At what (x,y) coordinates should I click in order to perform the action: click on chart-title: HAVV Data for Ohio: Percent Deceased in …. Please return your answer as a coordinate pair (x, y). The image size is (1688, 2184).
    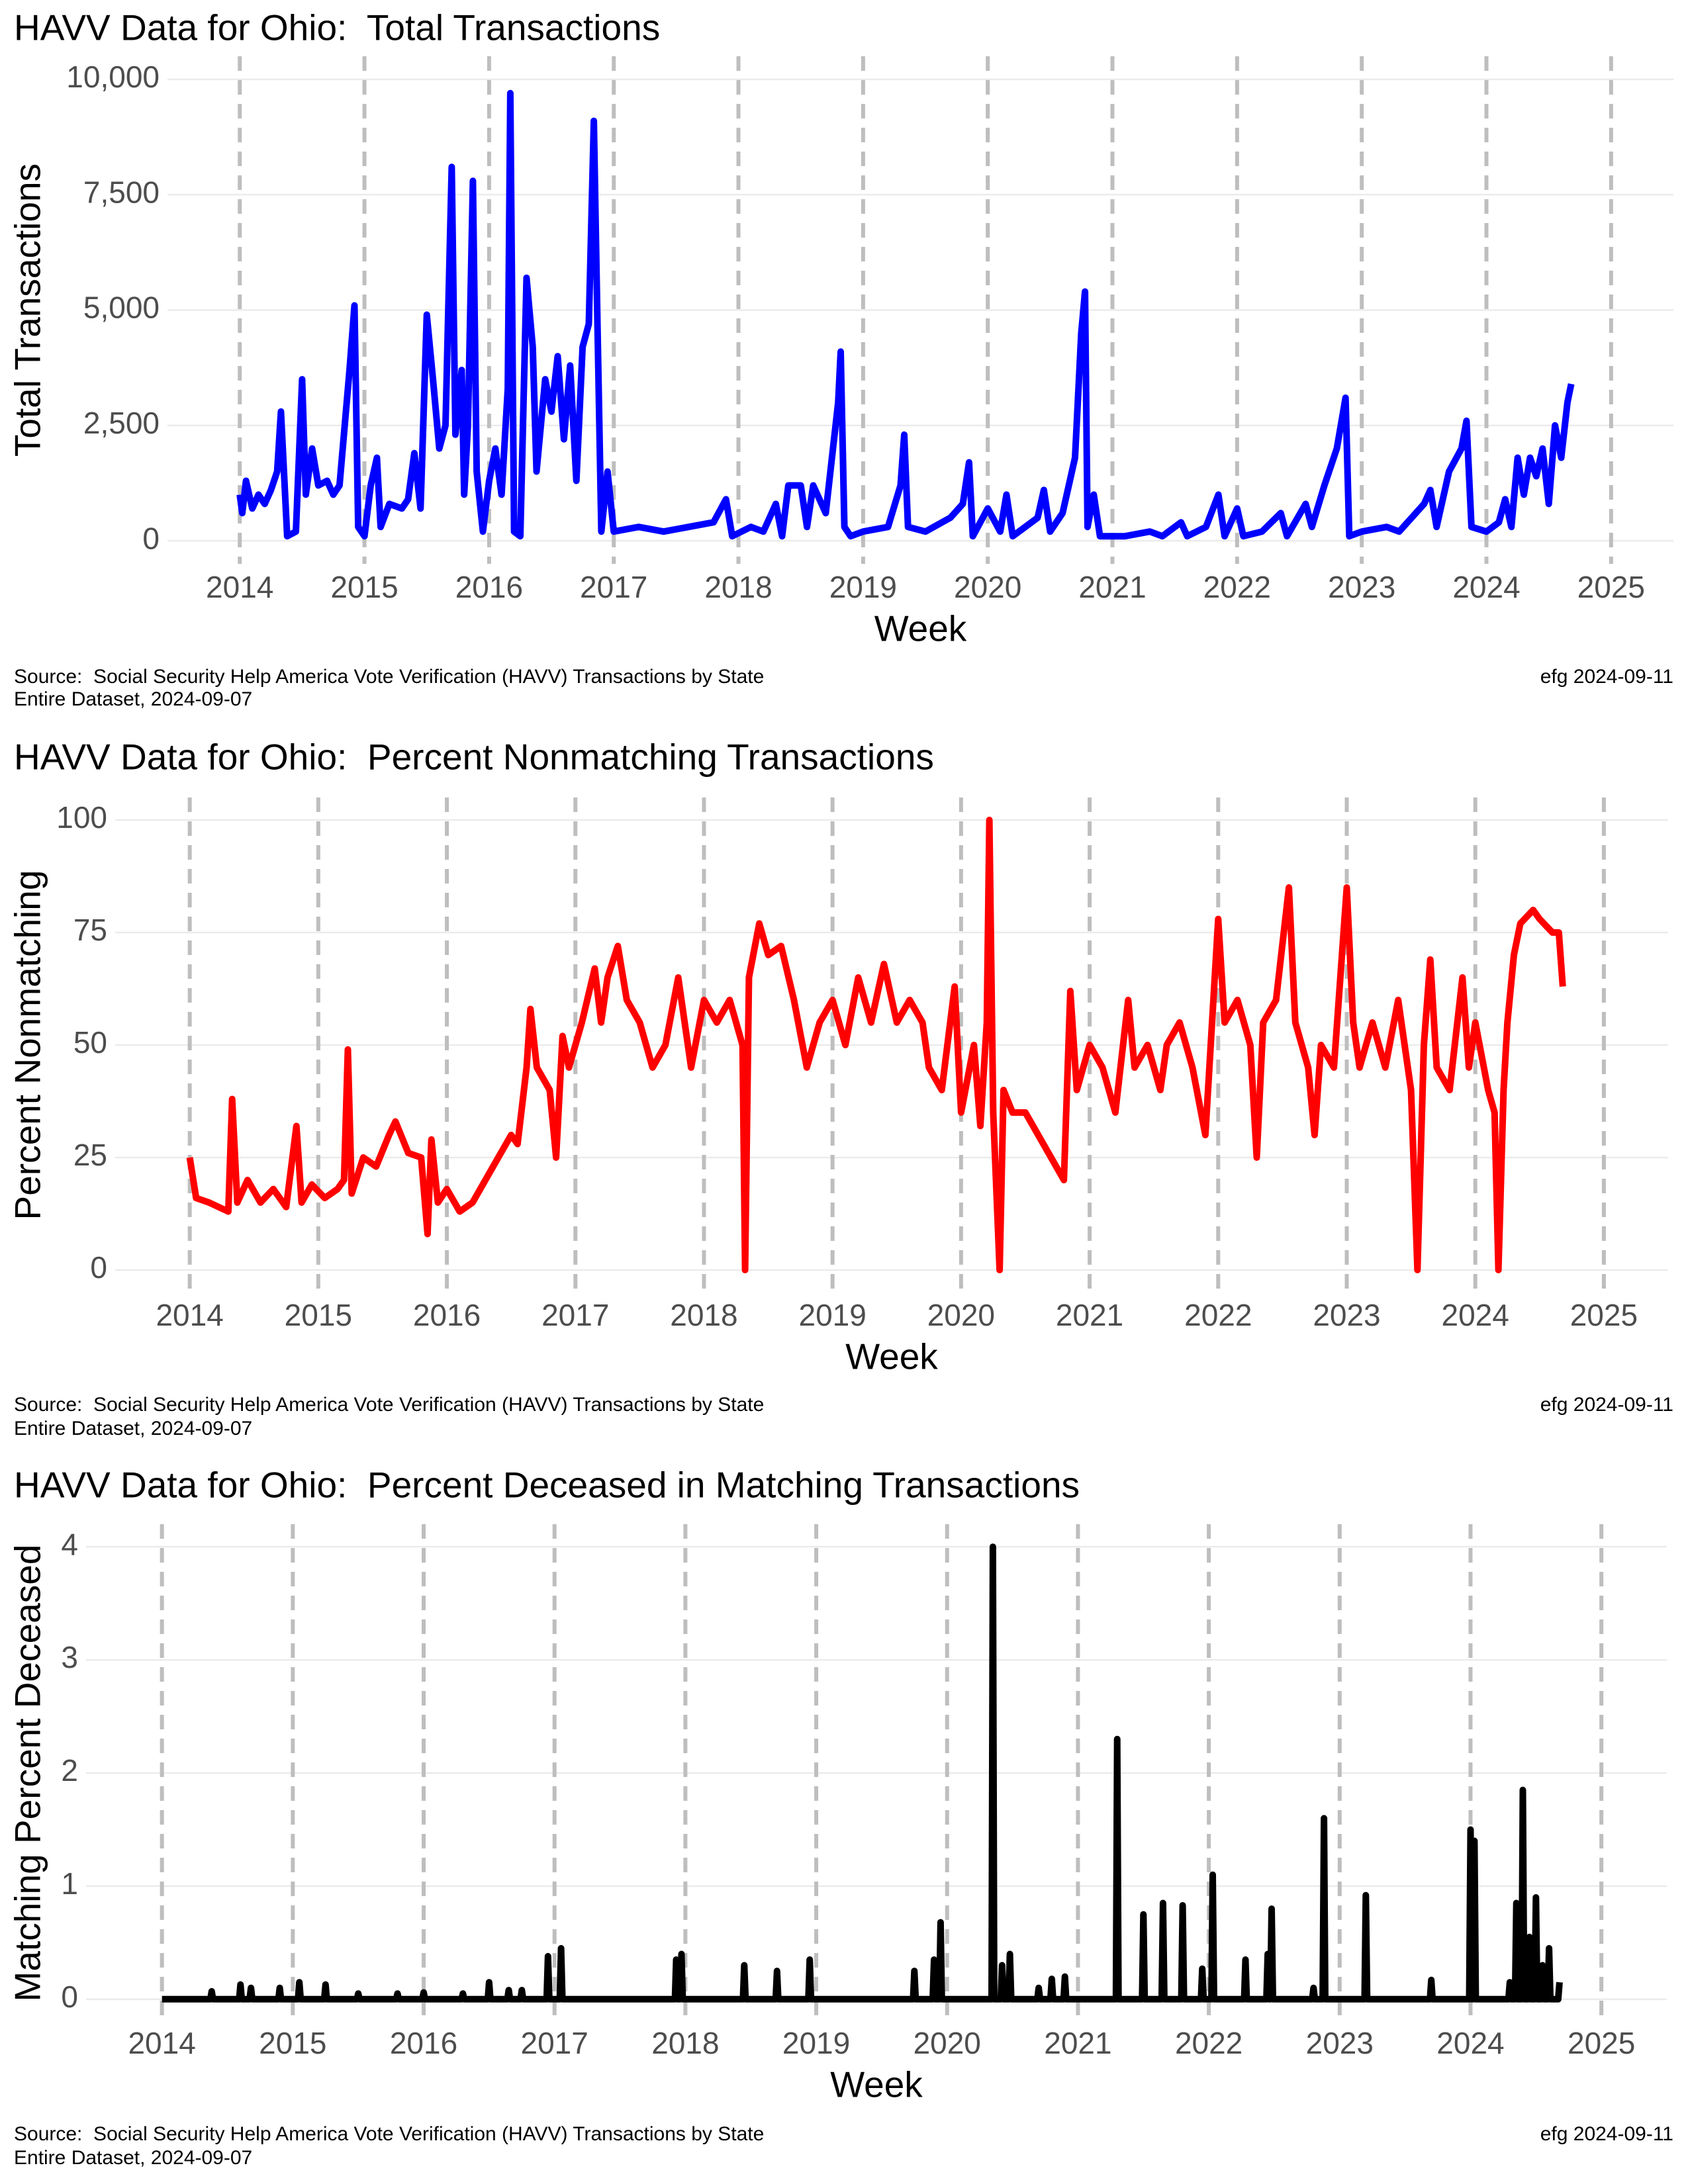
    Looking at the image, I should click on (547, 1485).